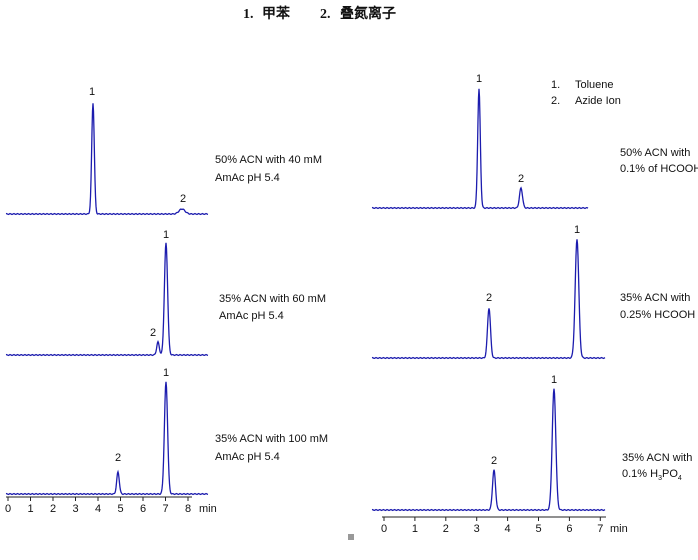 This screenshot has height=560, width=698. What do you see at coordinates (659, 169) in the screenshot?
I see `condition: 0.1% of HCOOH` at bounding box center [659, 169].